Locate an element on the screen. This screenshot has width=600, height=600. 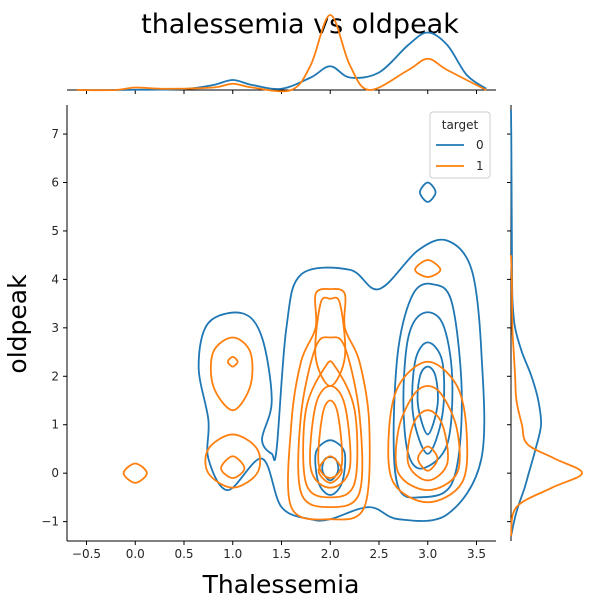
y-tick-label: 4 is located at coordinates (55, 279).